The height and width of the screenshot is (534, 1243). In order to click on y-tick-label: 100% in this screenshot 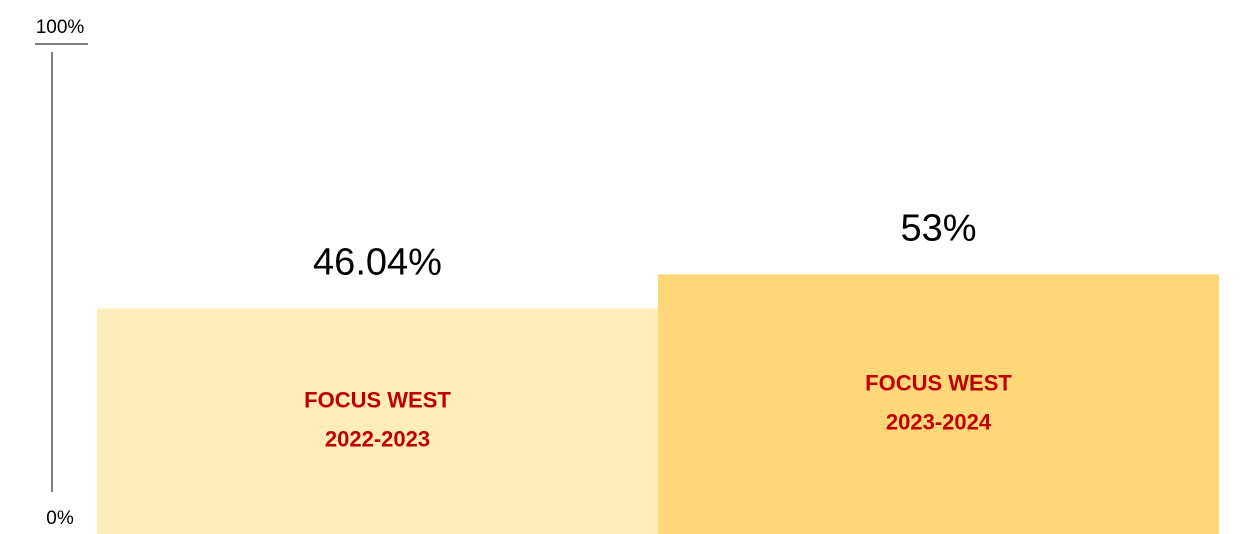, I will do `click(60, 27)`.